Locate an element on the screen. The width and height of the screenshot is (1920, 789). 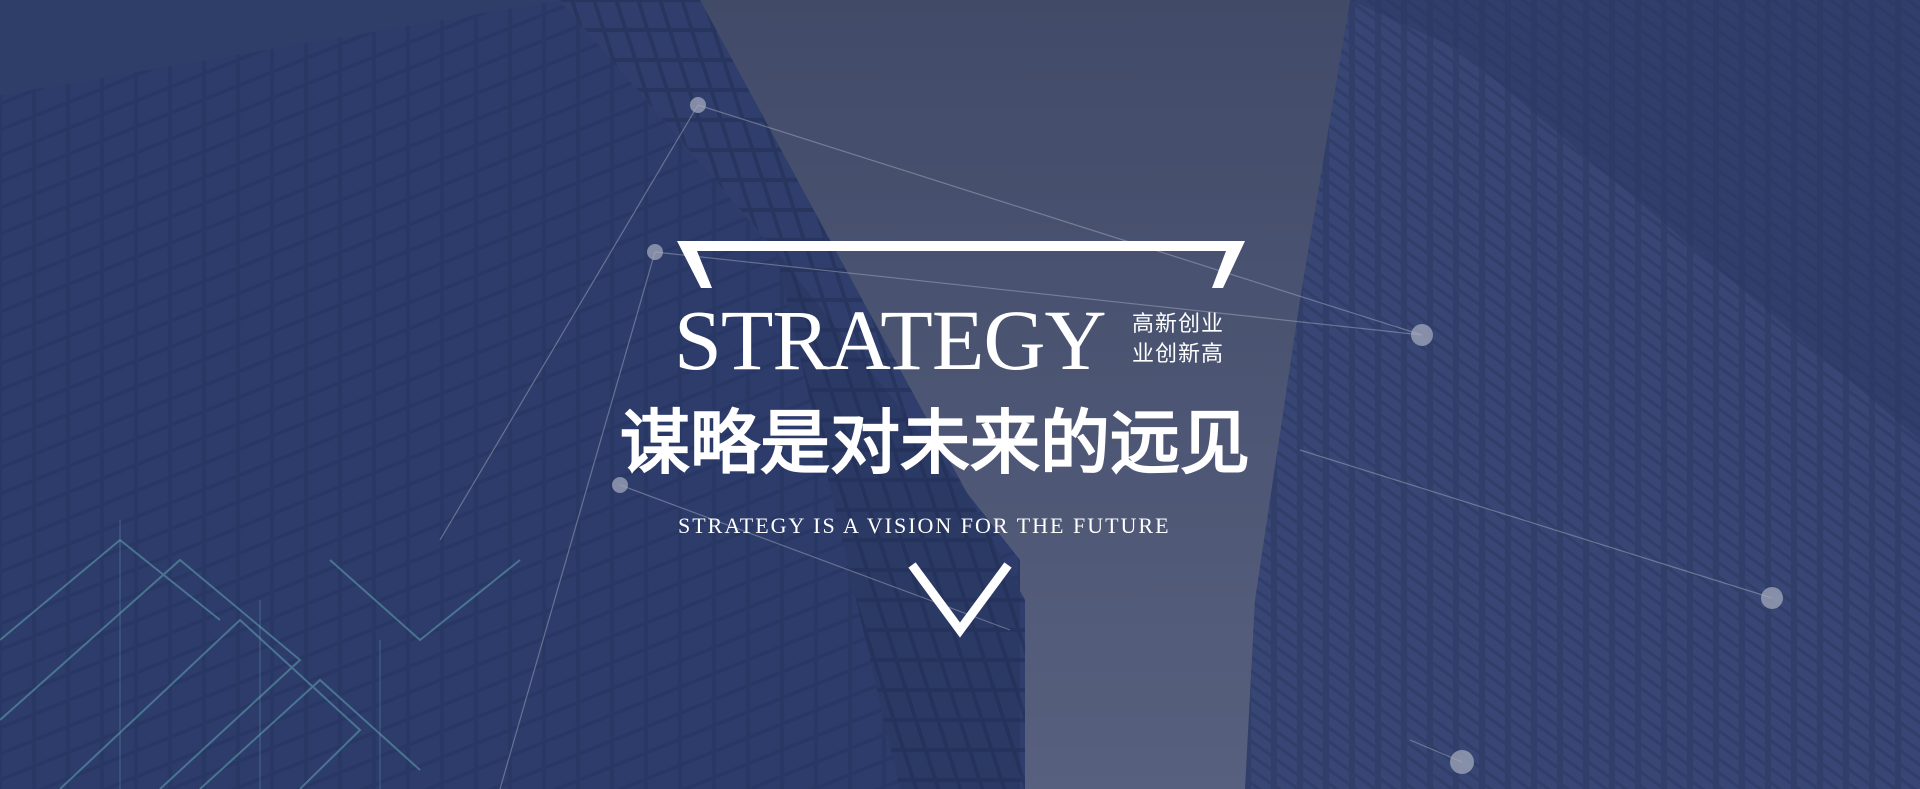
headline-english: STRATEGY is located at coordinates (890, 340).